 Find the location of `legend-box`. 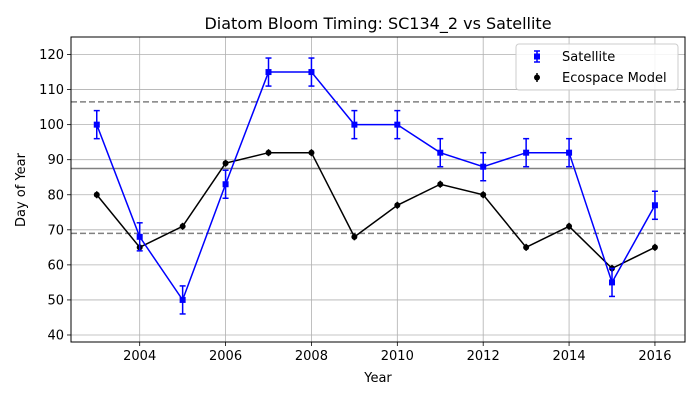

legend-box is located at coordinates (597, 67).